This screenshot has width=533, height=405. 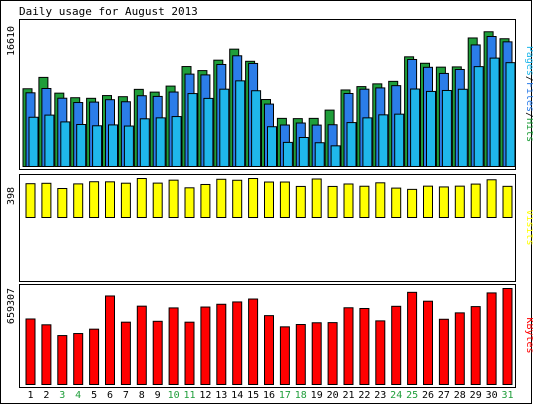 What do you see at coordinates (428, 395) in the screenshot?
I see `x-tick-label: 26` at bounding box center [428, 395].